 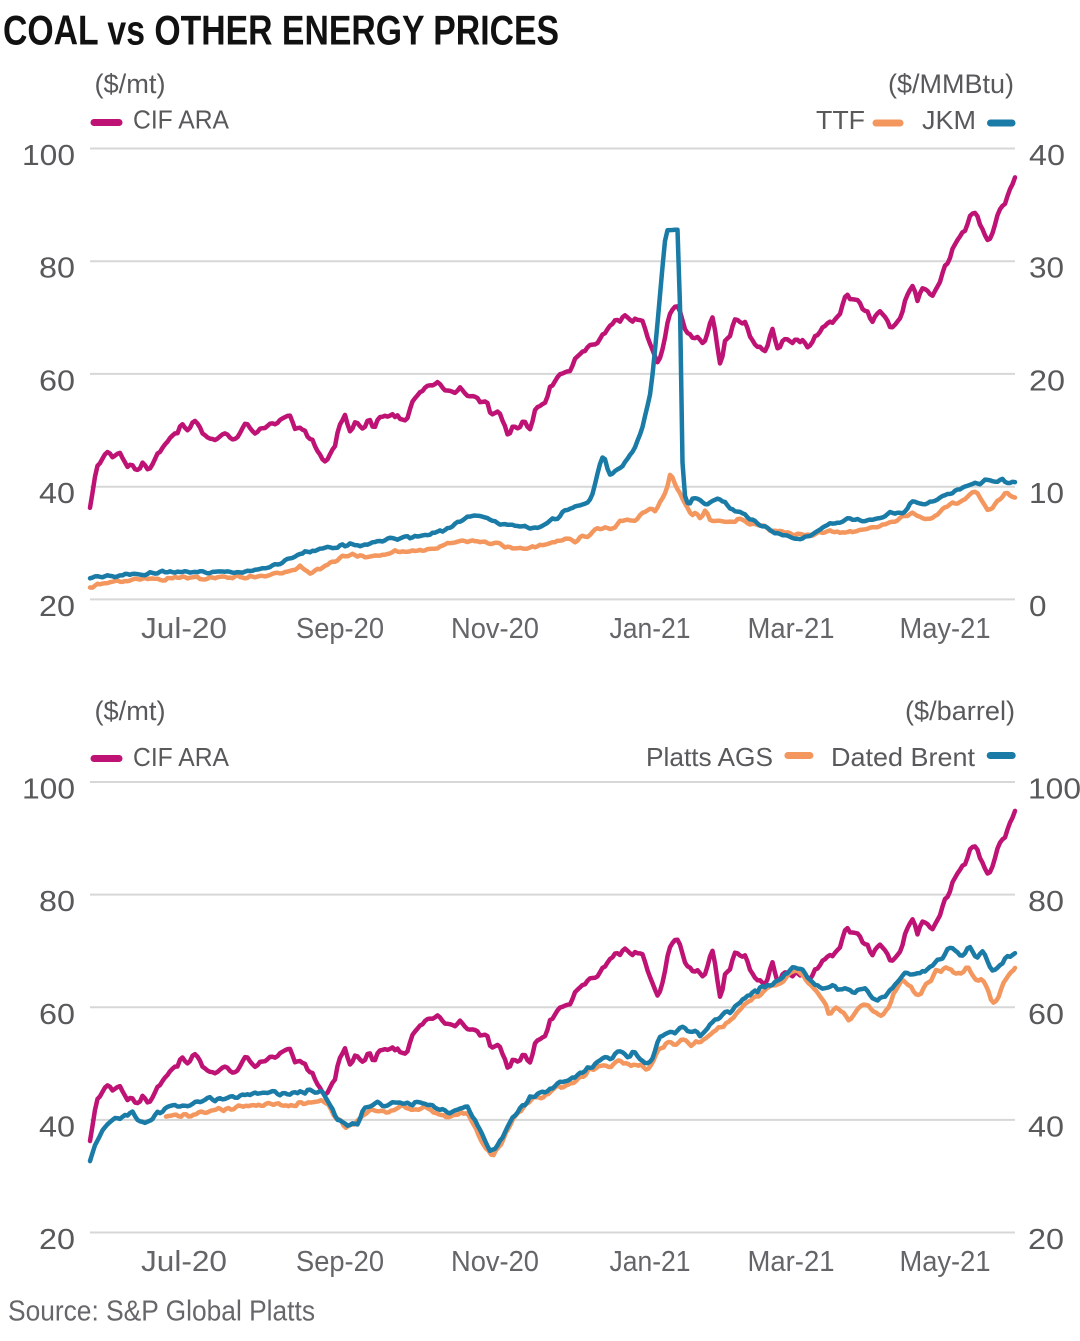 What do you see at coordinates (840, 120) in the screenshot?
I see `svg-text: TTF` at bounding box center [840, 120].